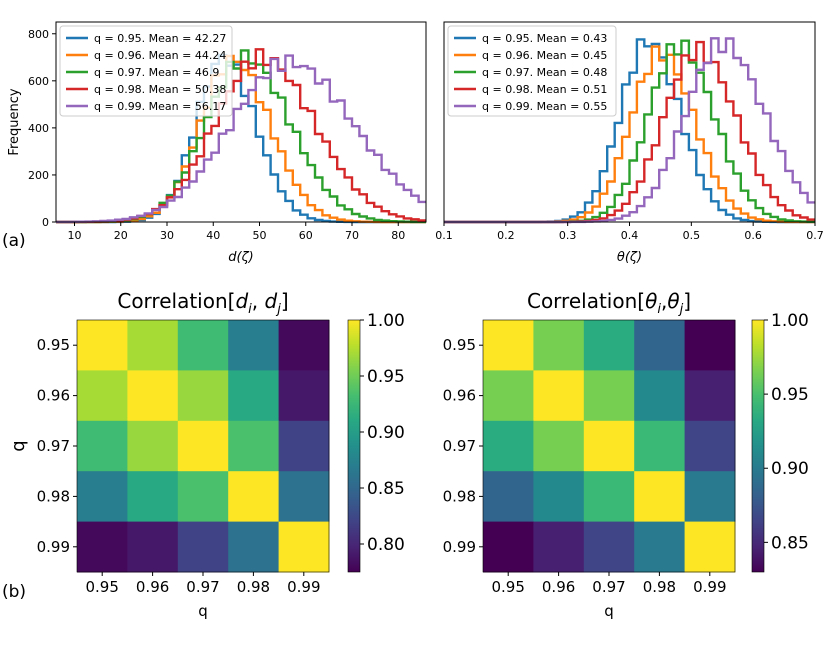 The image size is (830, 649). Describe the element at coordinates (75, 235) in the screenshot. I see `x-tick-label: 10` at that location.